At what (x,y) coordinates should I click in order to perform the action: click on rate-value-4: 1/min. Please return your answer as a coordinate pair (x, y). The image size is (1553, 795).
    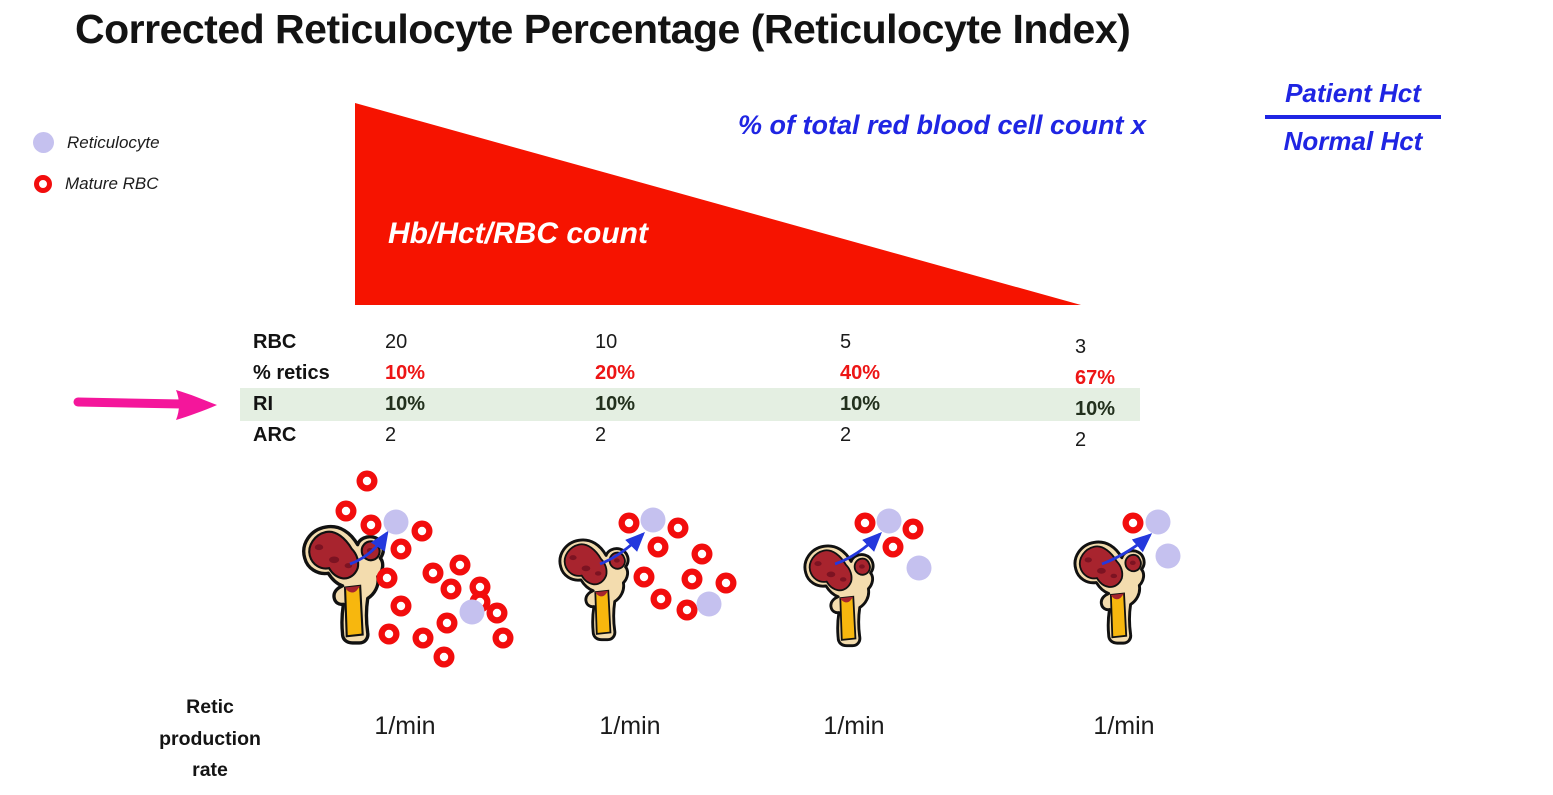
    Looking at the image, I should click on (1124, 726).